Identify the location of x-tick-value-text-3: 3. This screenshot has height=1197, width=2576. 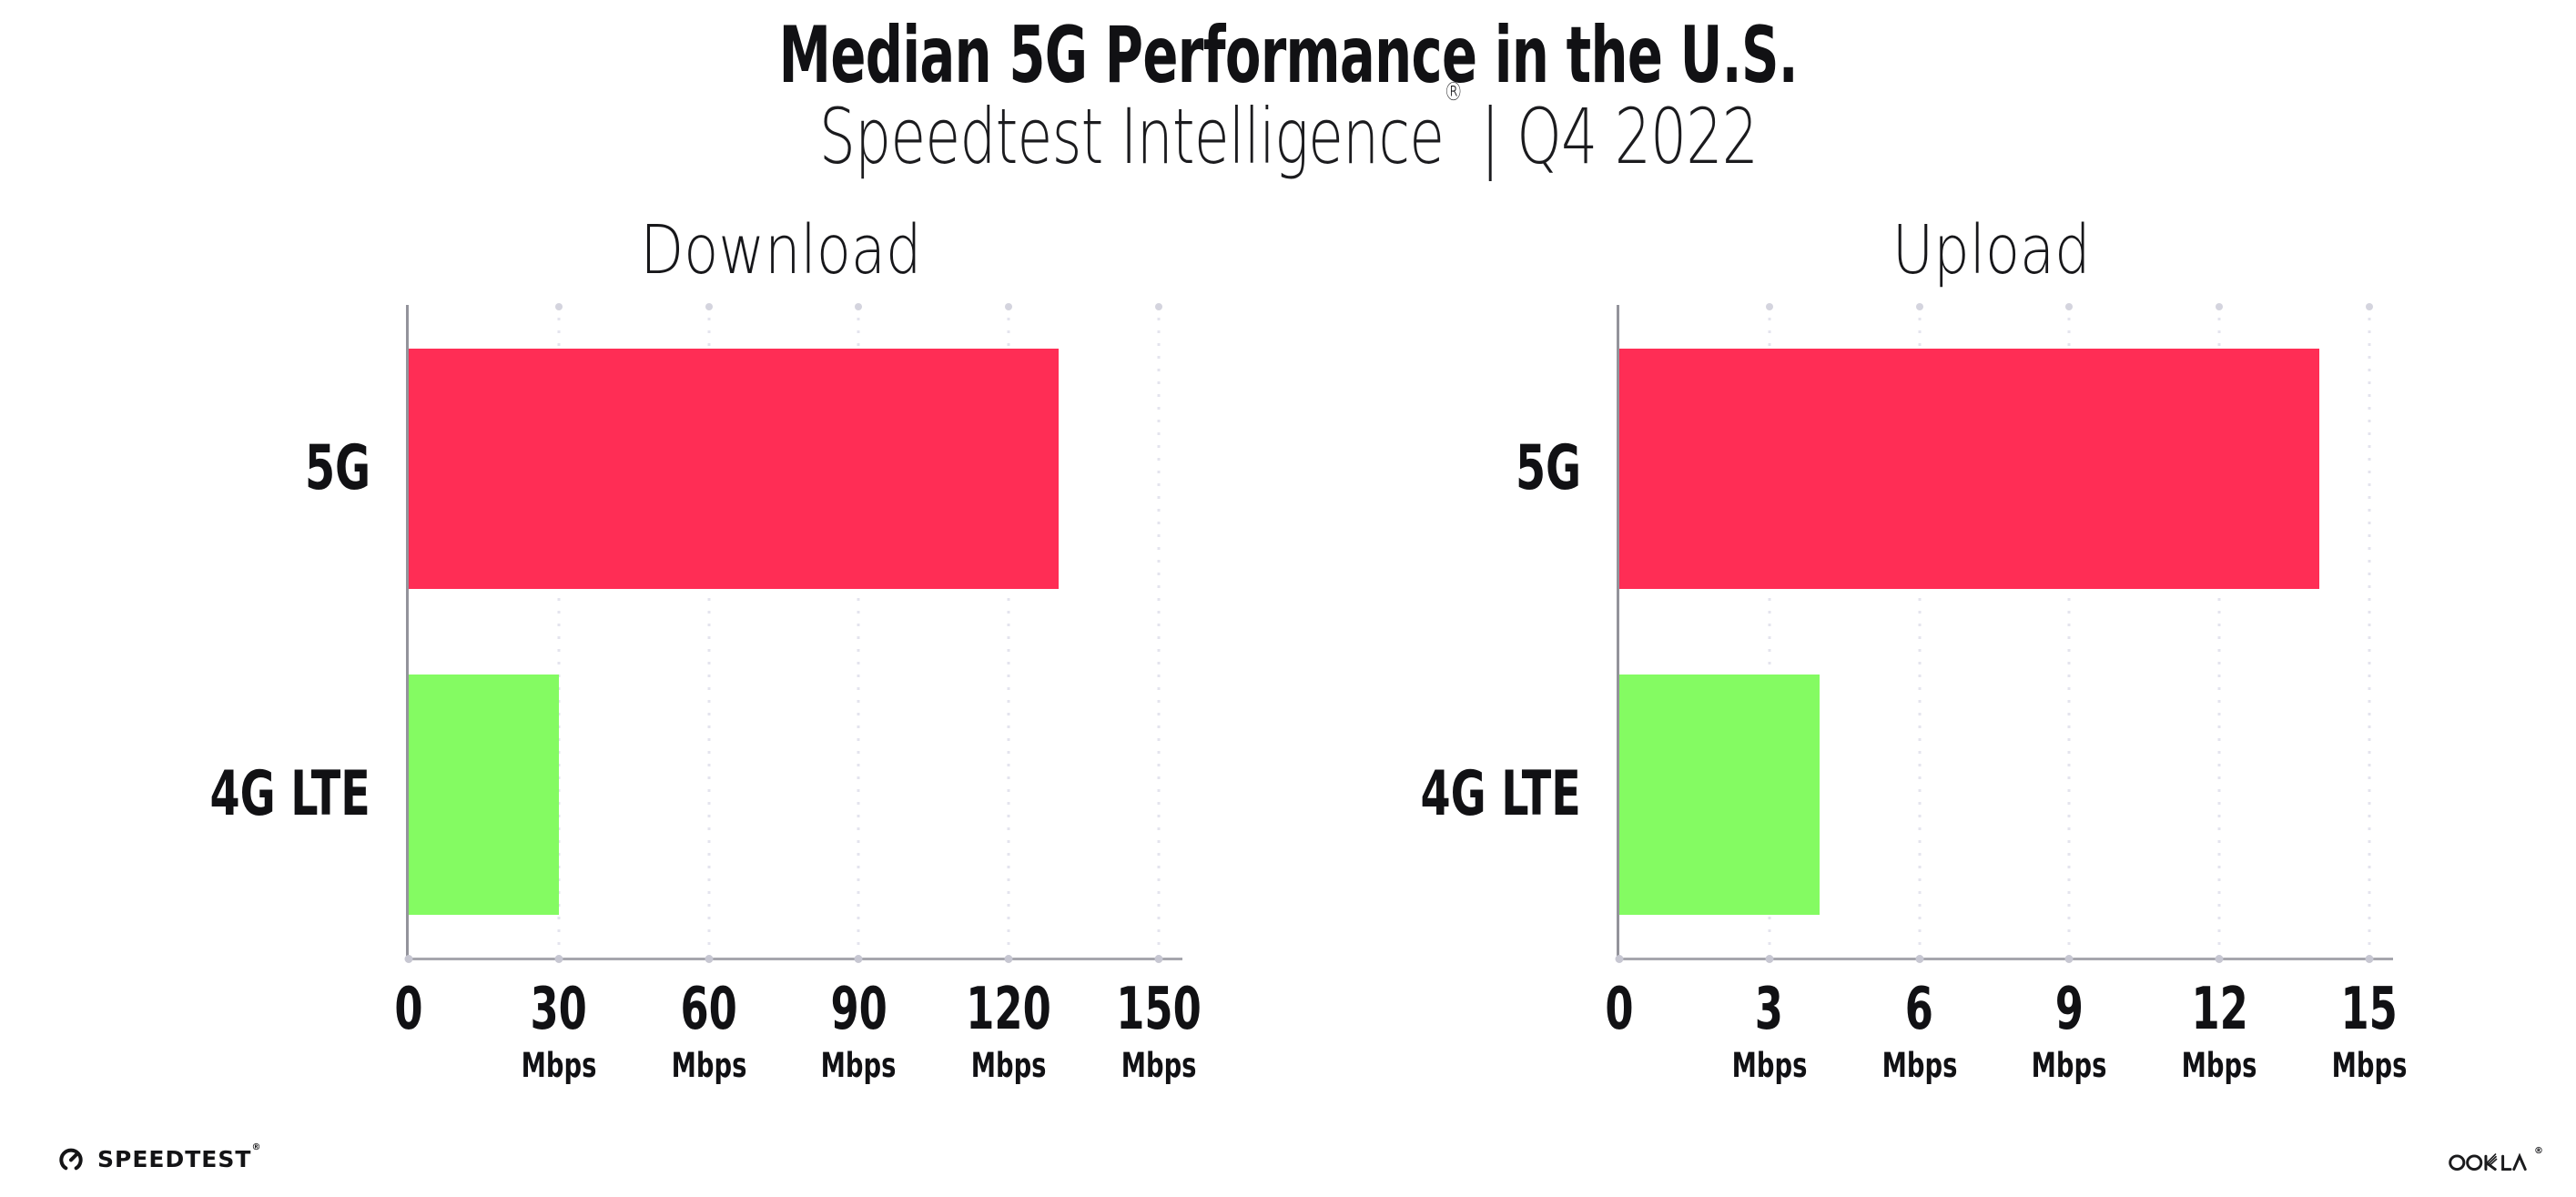
(1769, 1010).